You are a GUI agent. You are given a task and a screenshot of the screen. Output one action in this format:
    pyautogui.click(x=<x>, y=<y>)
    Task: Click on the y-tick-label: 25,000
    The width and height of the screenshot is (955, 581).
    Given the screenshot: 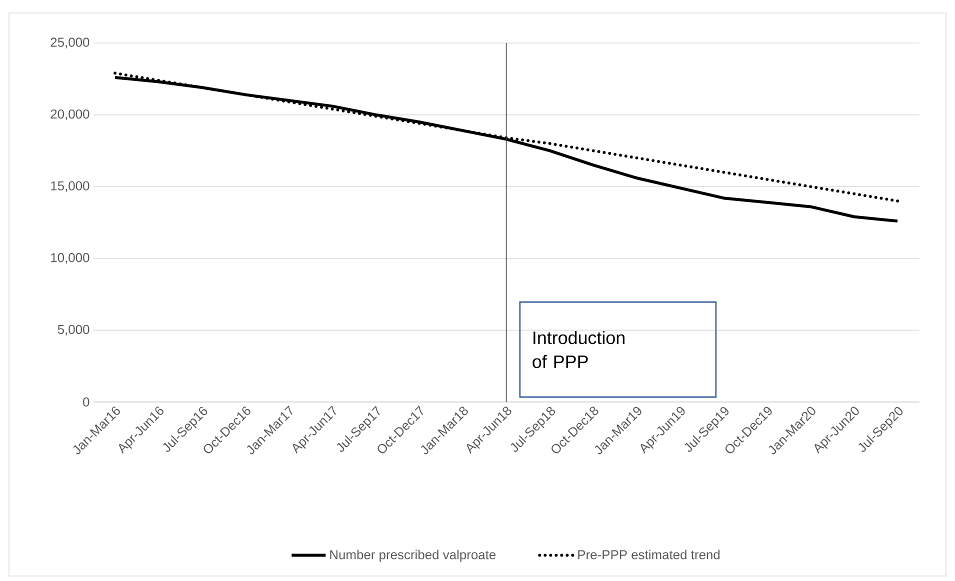 What is the action you would take?
    pyautogui.click(x=70, y=43)
    